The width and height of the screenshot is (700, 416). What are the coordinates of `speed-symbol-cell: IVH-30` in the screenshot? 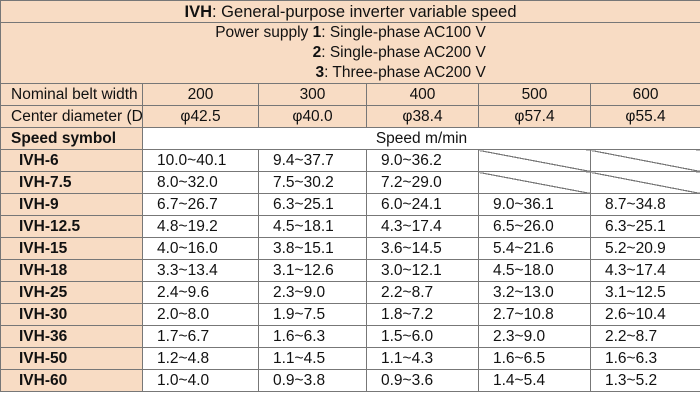 It's located at (71, 314).